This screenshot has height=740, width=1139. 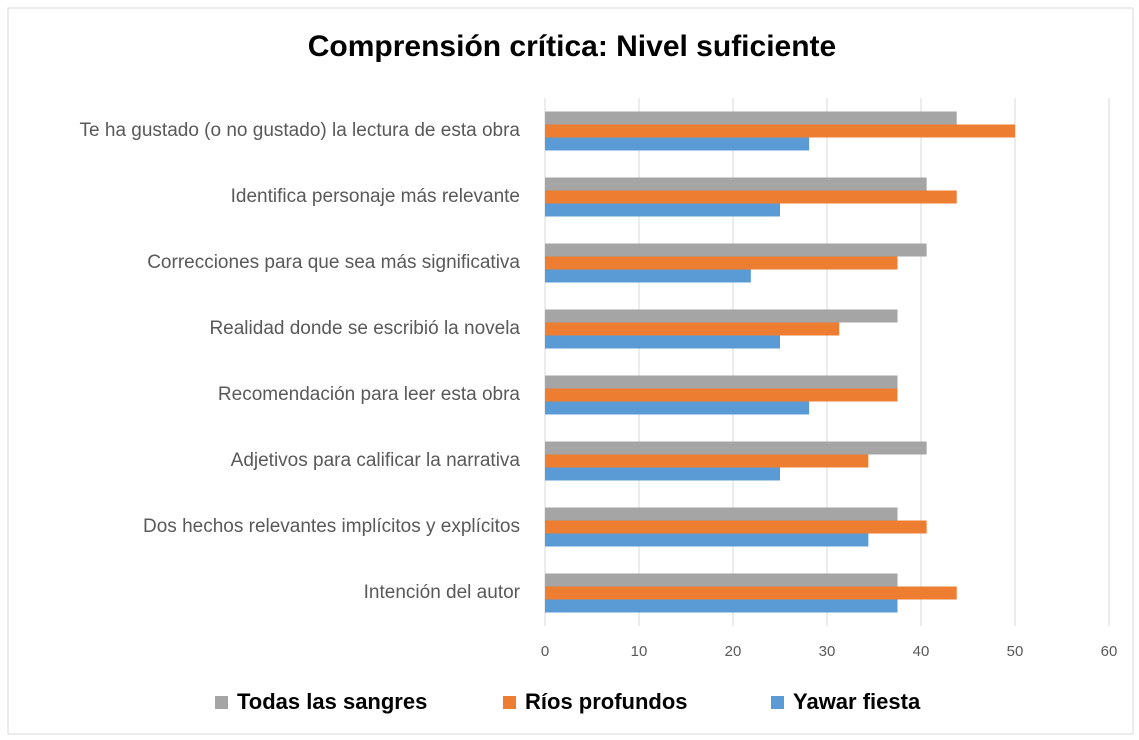 What do you see at coordinates (375, 196) in the screenshot?
I see `y-tick-label: Identifica personaje más relevante` at bounding box center [375, 196].